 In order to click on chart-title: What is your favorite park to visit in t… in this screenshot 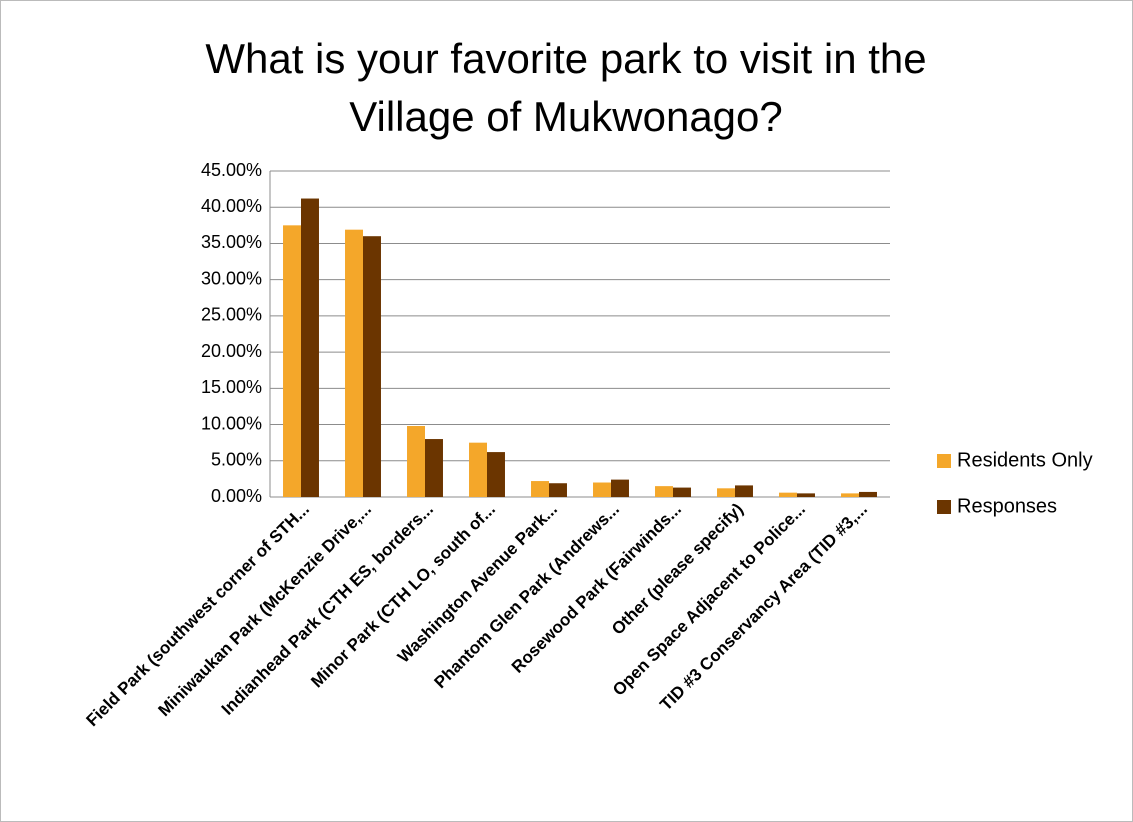, I will do `click(566, 87)`.